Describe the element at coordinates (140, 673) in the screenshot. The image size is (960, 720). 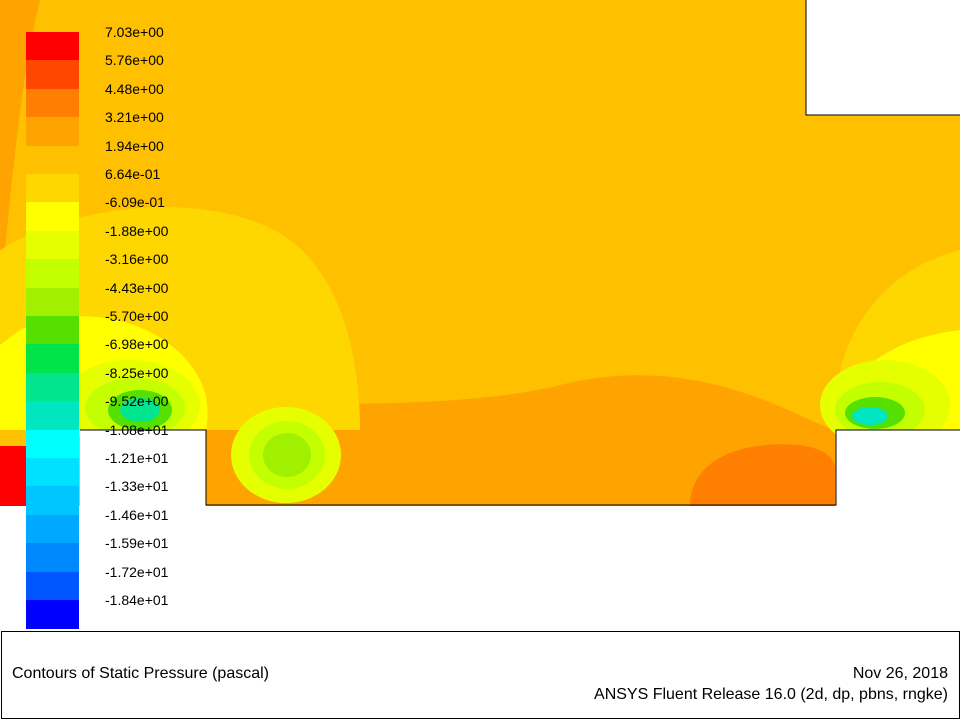
I see `plot-title: Contours of Static Pressure (pascal)` at that location.